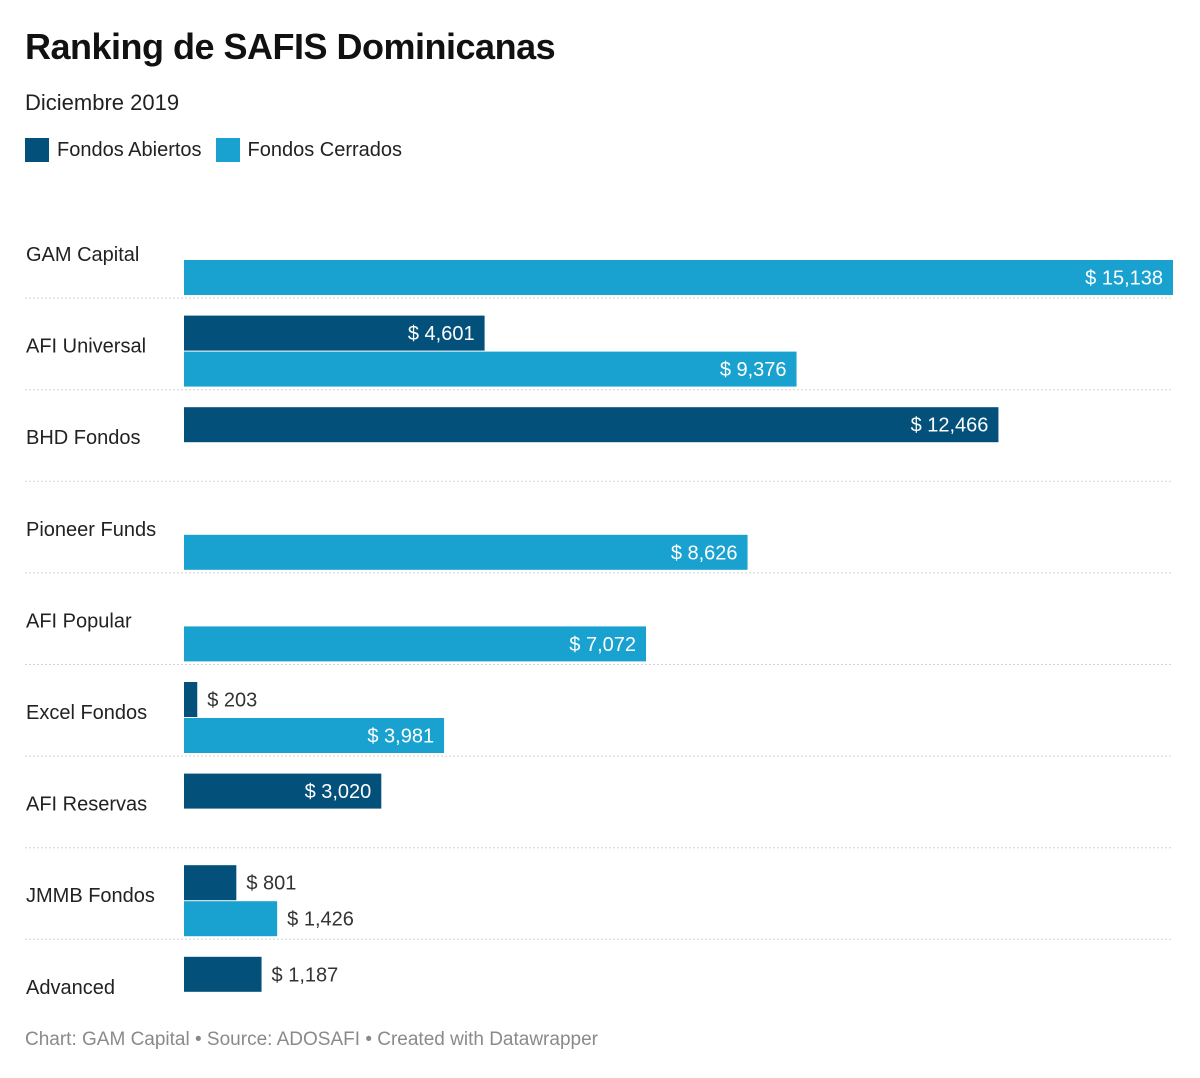 Image resolution: width=1200 pixels, height=1078 pixels. Describe the element at coordinates (441, 334) in the screenshot. I see `data-label: $ 4,601` at that location.